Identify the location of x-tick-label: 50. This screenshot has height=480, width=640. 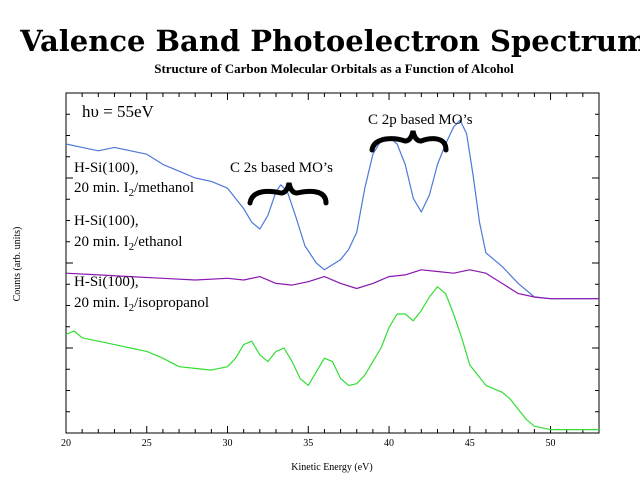
(551, 443).